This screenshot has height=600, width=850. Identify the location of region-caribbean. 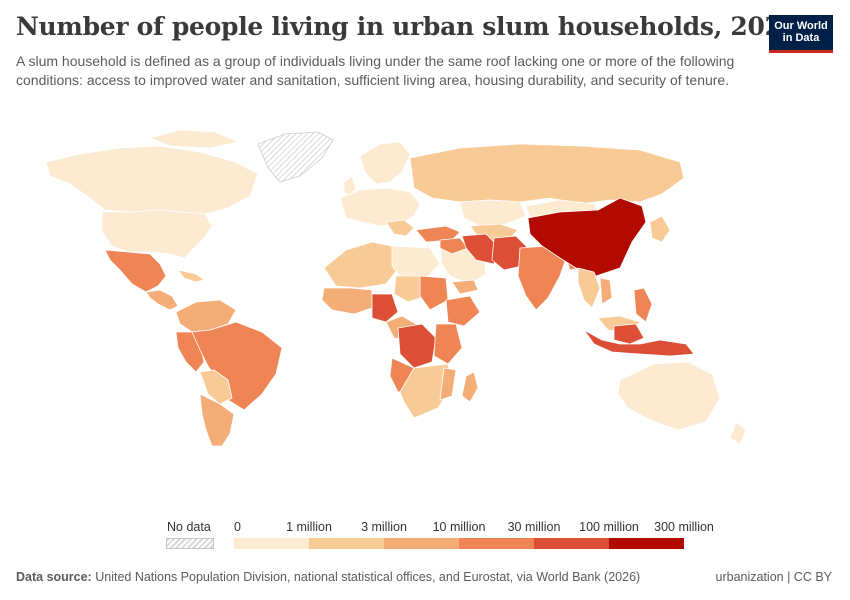
(191, 276).